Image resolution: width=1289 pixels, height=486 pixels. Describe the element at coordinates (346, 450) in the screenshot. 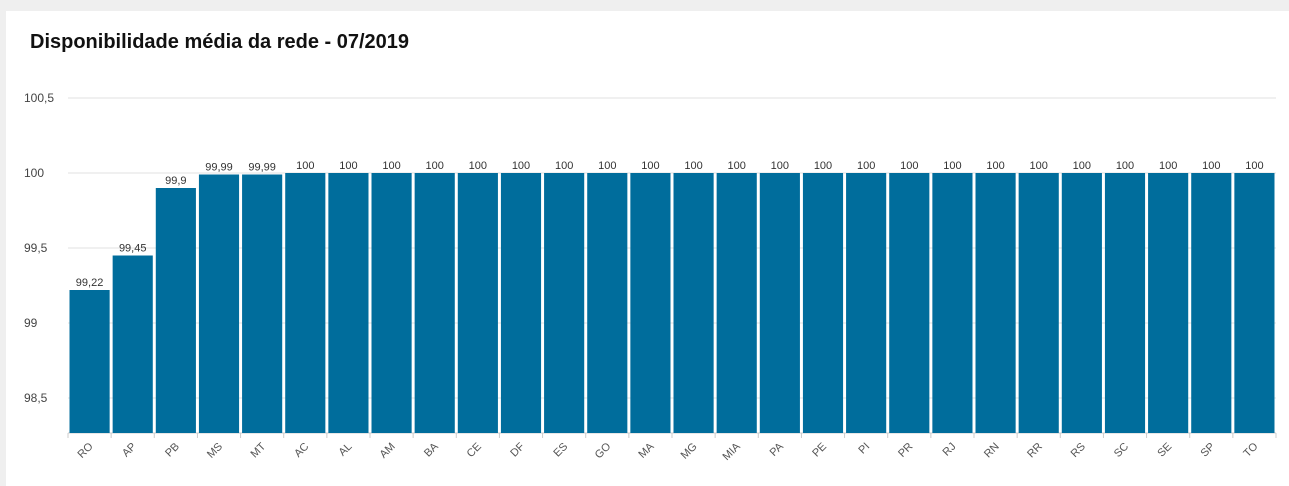

I see `x-tick-label: AL` at that location.